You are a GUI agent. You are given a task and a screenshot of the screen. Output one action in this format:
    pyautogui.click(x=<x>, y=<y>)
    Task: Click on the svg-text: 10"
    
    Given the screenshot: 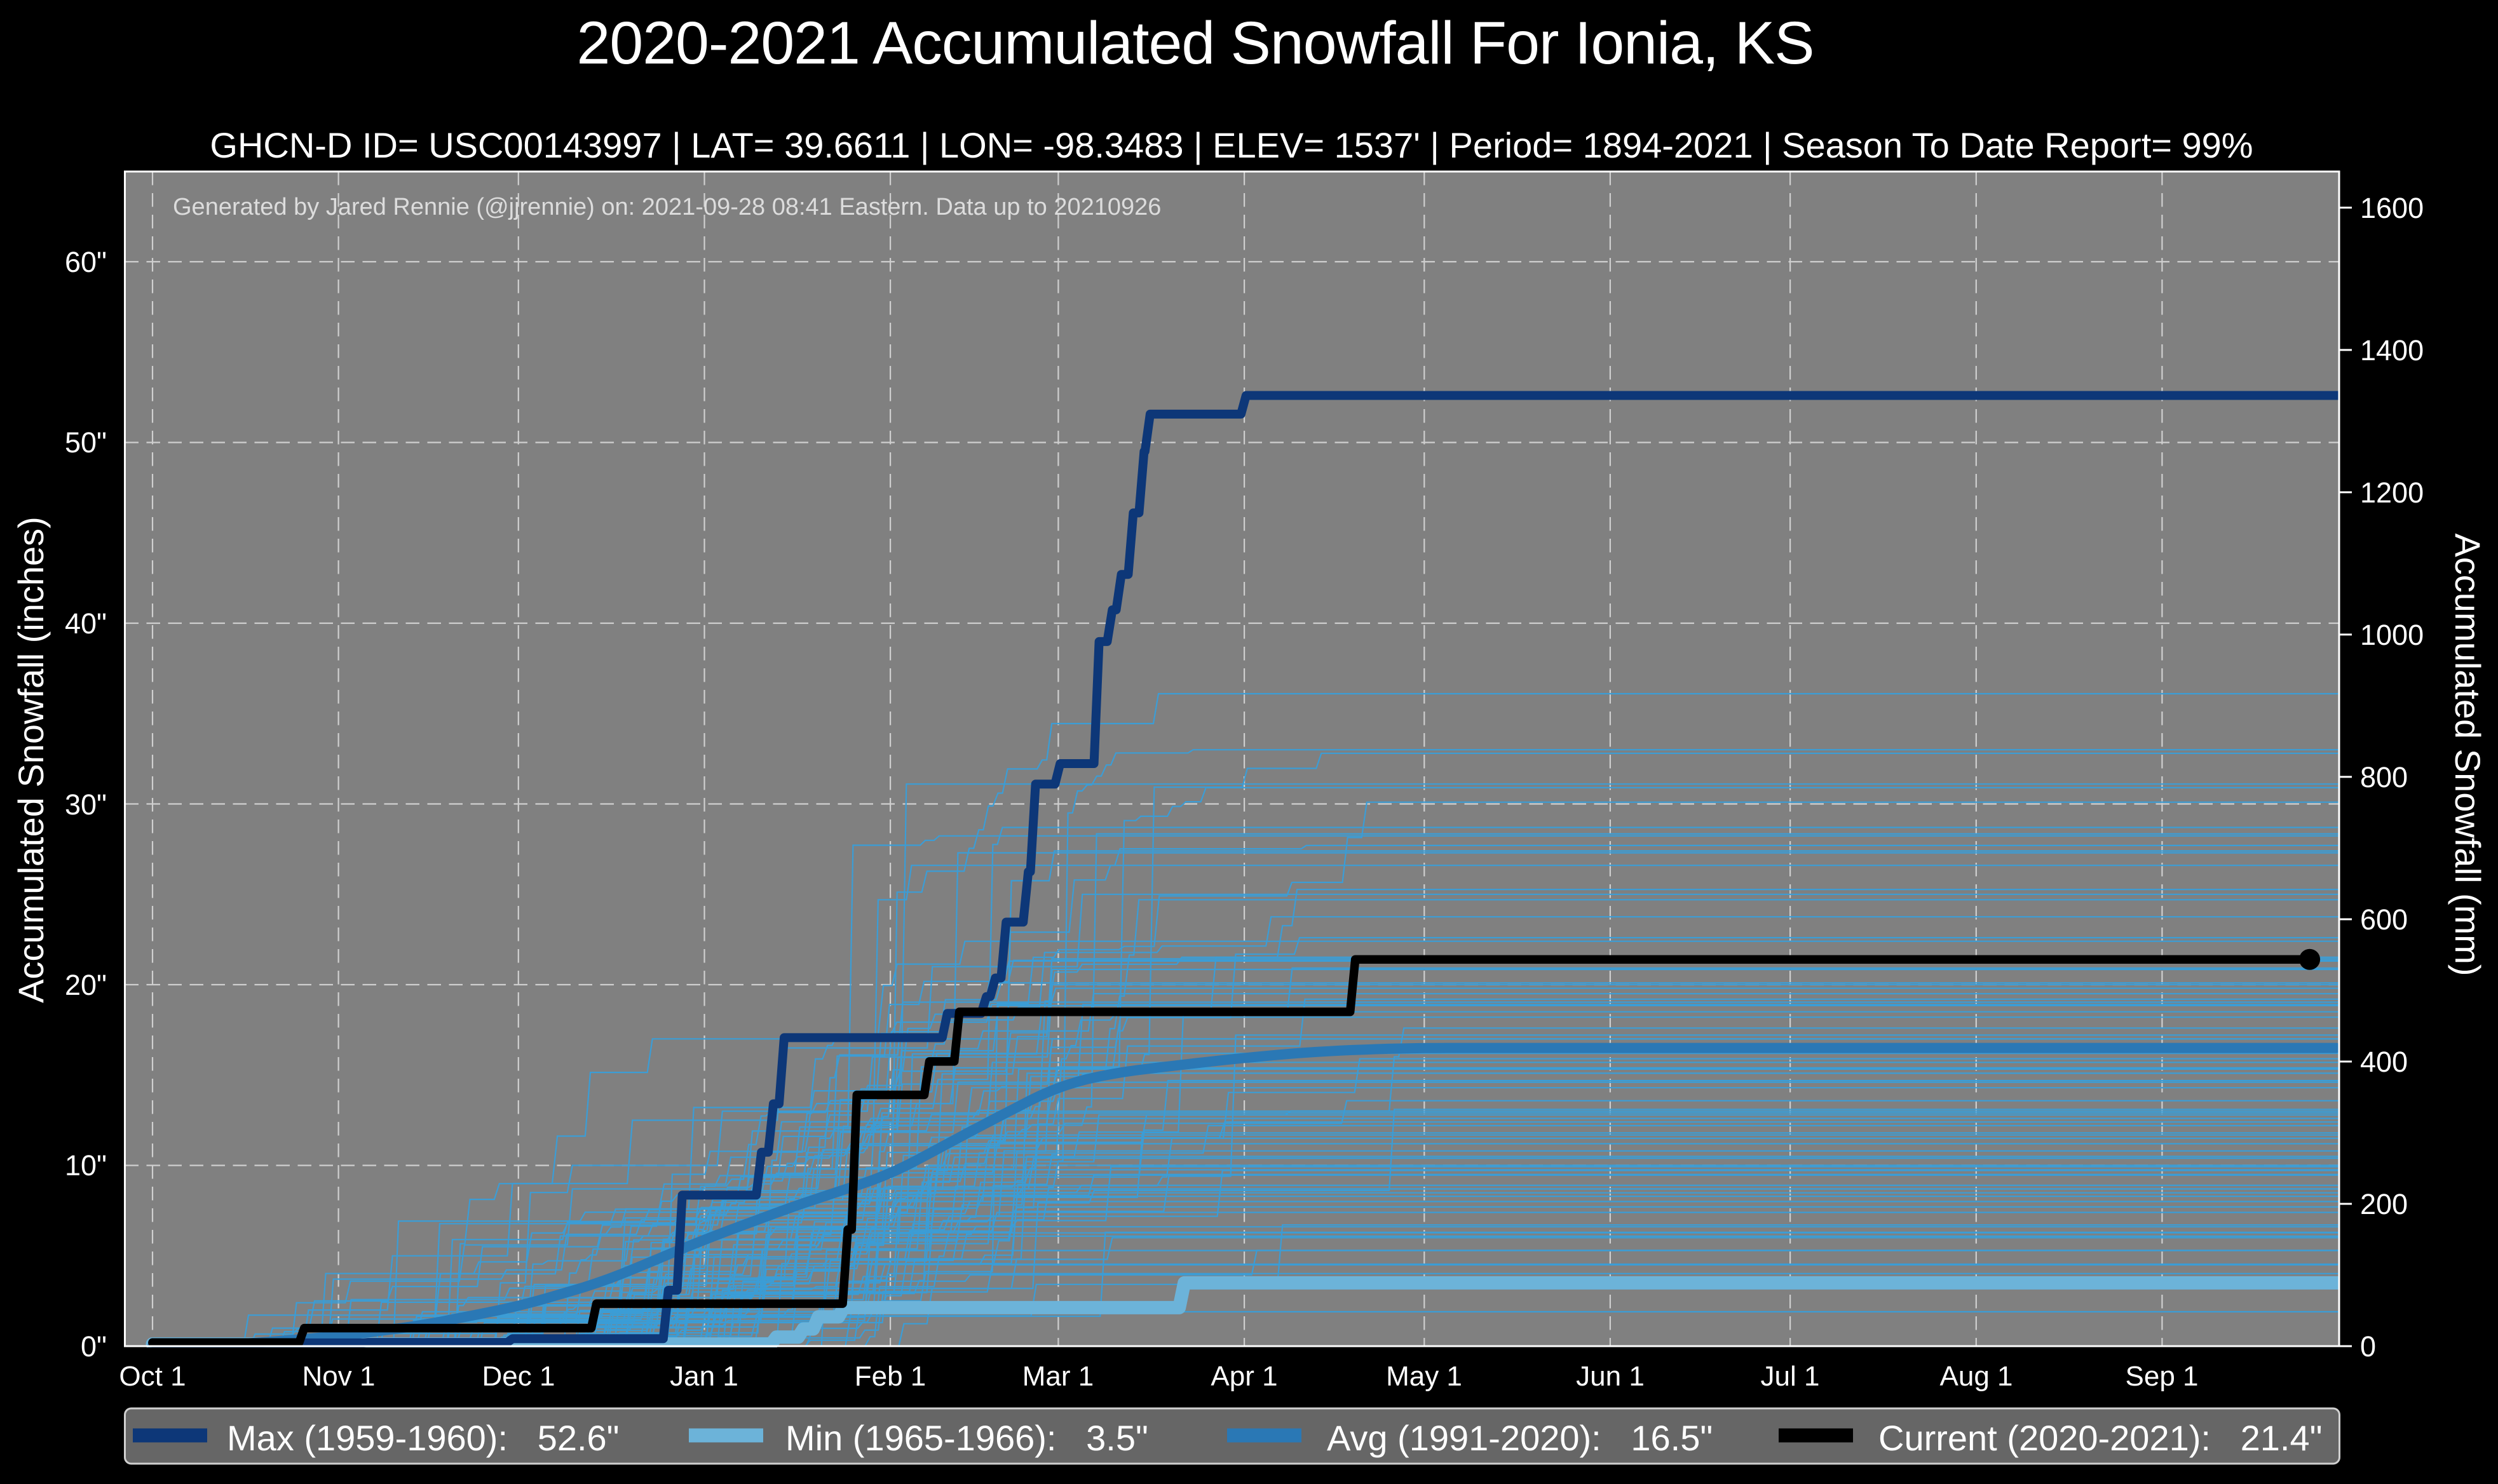 What is the action you would take?
    pyautogui.click(x=86, y=1165)
    